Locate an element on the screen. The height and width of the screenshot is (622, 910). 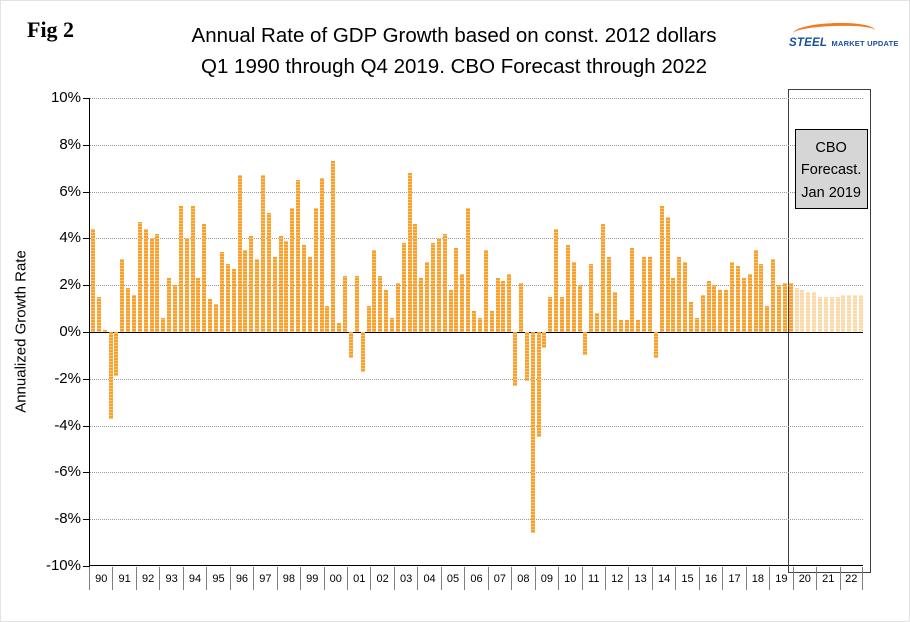
cbo-label-line2: Forecast. is located at coordinates (831, 170).